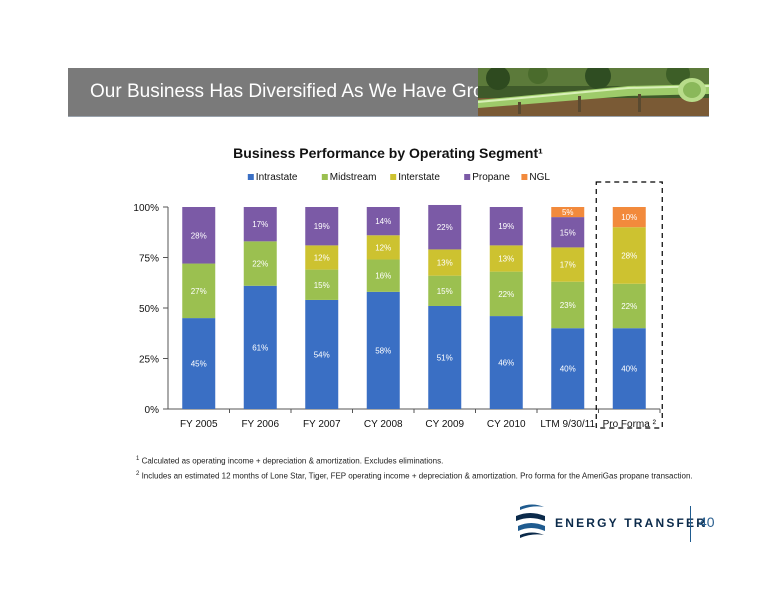  Describe the element at coordinates (593, 92) in the screenshot. I see `pipeline-photo` at that location.